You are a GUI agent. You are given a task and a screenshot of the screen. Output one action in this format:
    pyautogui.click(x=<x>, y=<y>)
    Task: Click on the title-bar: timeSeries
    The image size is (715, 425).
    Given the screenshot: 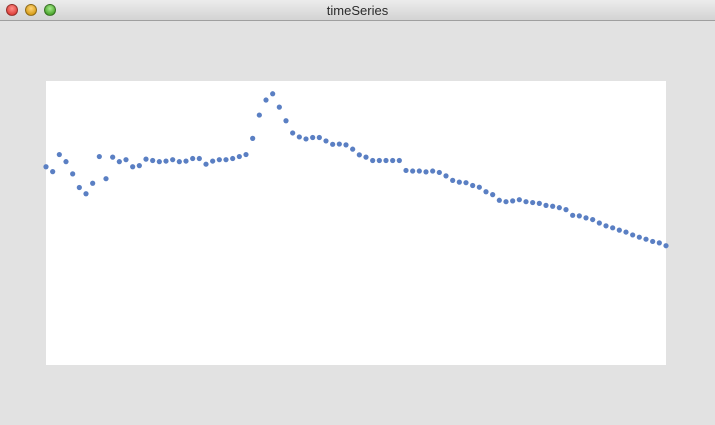 What is the action you would take?
    pyautogui.click(x=357, y=10)
    